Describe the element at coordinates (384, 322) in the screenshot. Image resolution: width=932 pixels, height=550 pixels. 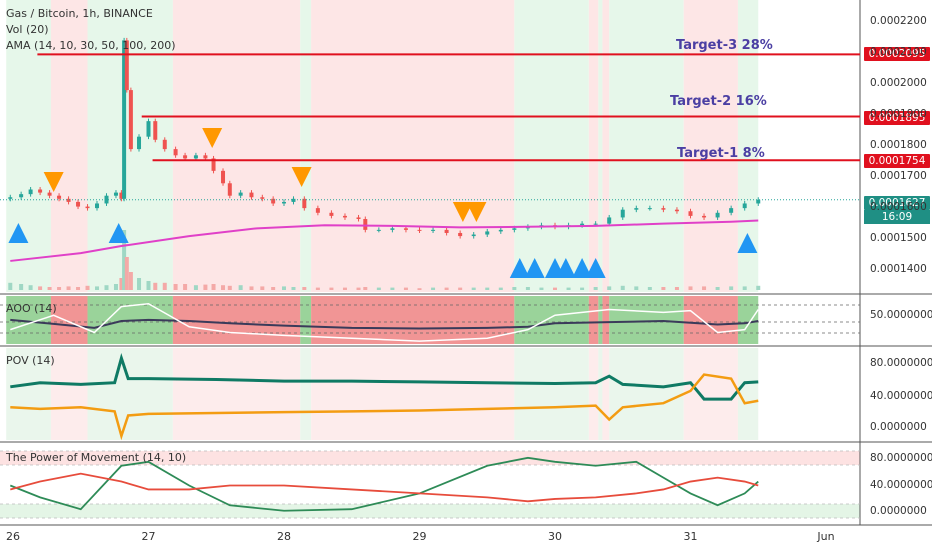
I see `aoo-fast-line` at that location.